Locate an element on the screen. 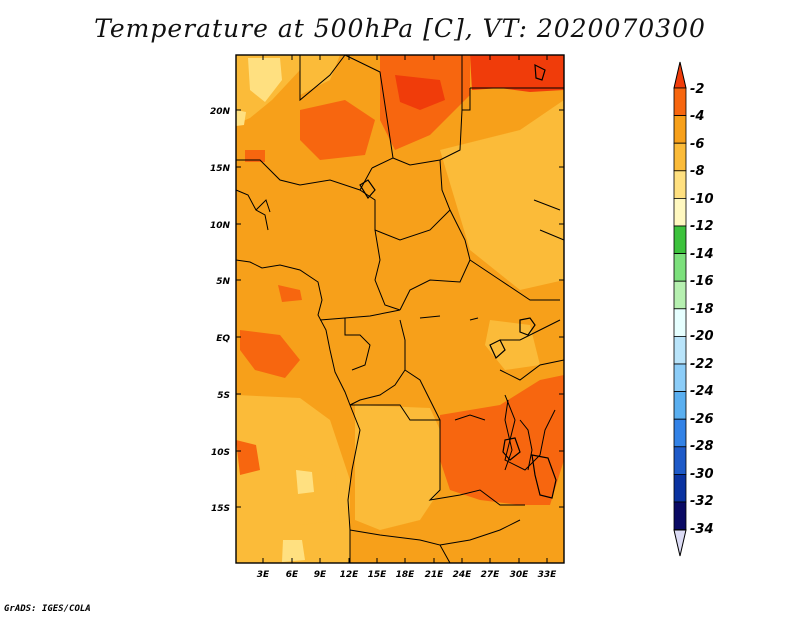 The height and width of the screenshot is (618, 800). colorbar-label-7: -16 is located at coordinates (702, 281).